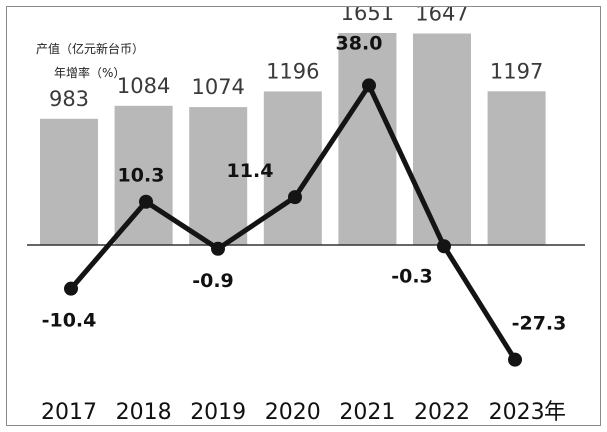 The image size is (607, 432). What do you see at coordinates (516, 71) in the screenshot?
I see `bar-label-2023: 1197` at bounding box center [516, 71].